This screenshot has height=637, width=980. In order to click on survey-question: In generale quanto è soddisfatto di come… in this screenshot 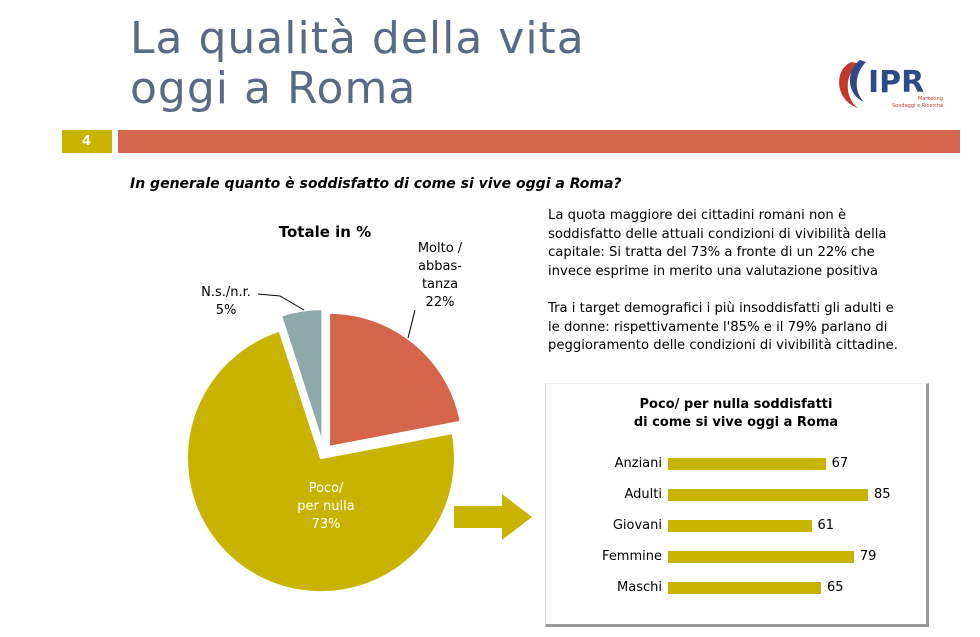, I will do `click(376, 184)`.